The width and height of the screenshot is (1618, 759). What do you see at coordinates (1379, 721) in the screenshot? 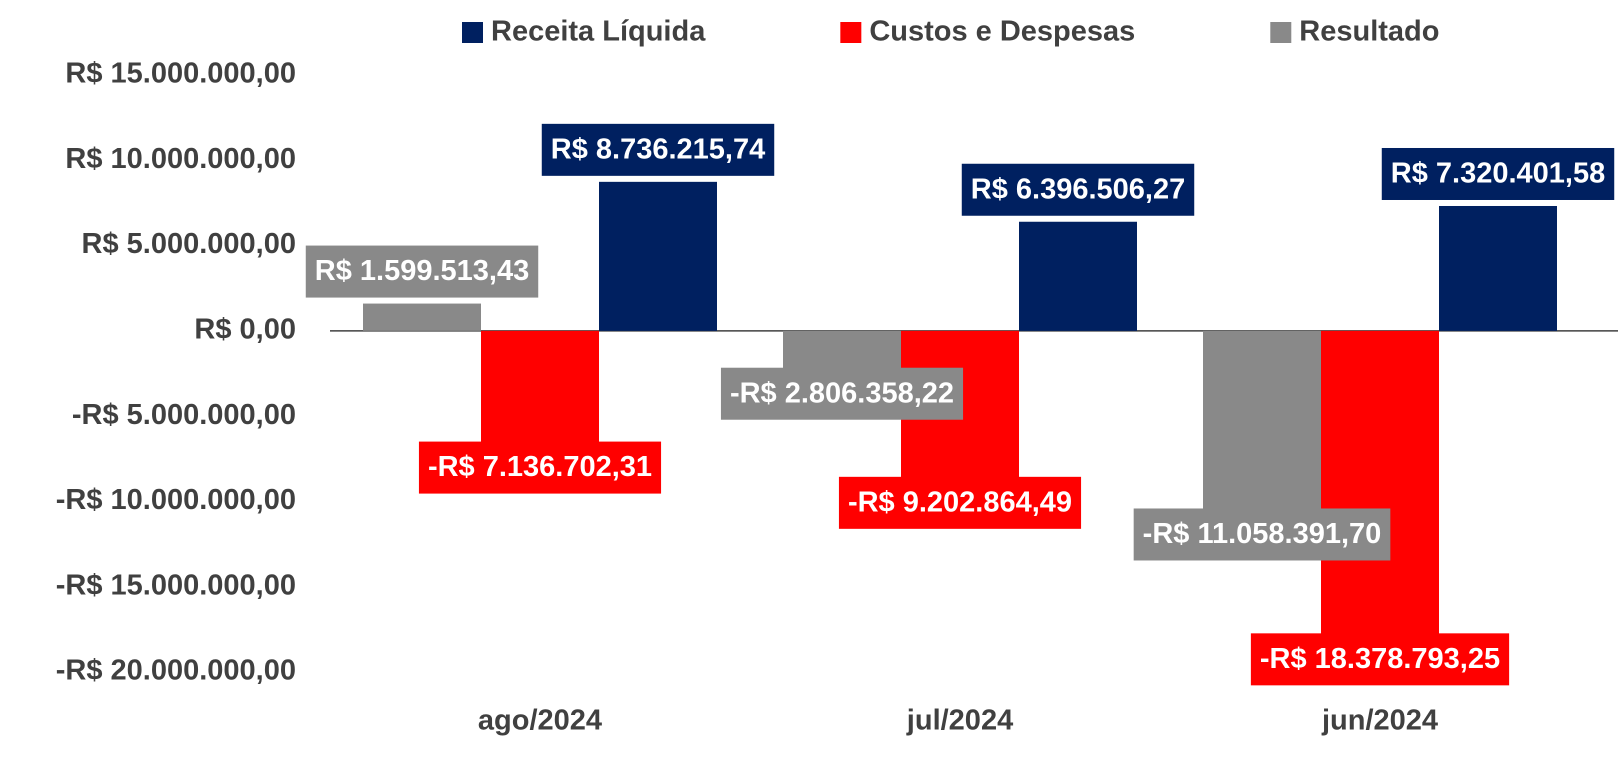
I see `x-tick-label: jun/2024` at bounding box center [1379, 721].